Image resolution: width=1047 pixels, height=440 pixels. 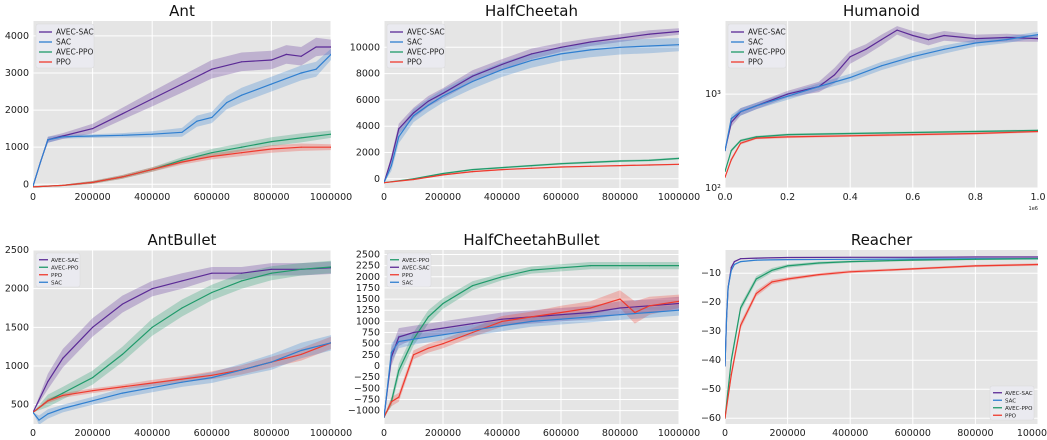 What do you see at coordinates (33, 433) in the screenshot?
I see `x-tick-label: 0` at bounding box center [33, 433].